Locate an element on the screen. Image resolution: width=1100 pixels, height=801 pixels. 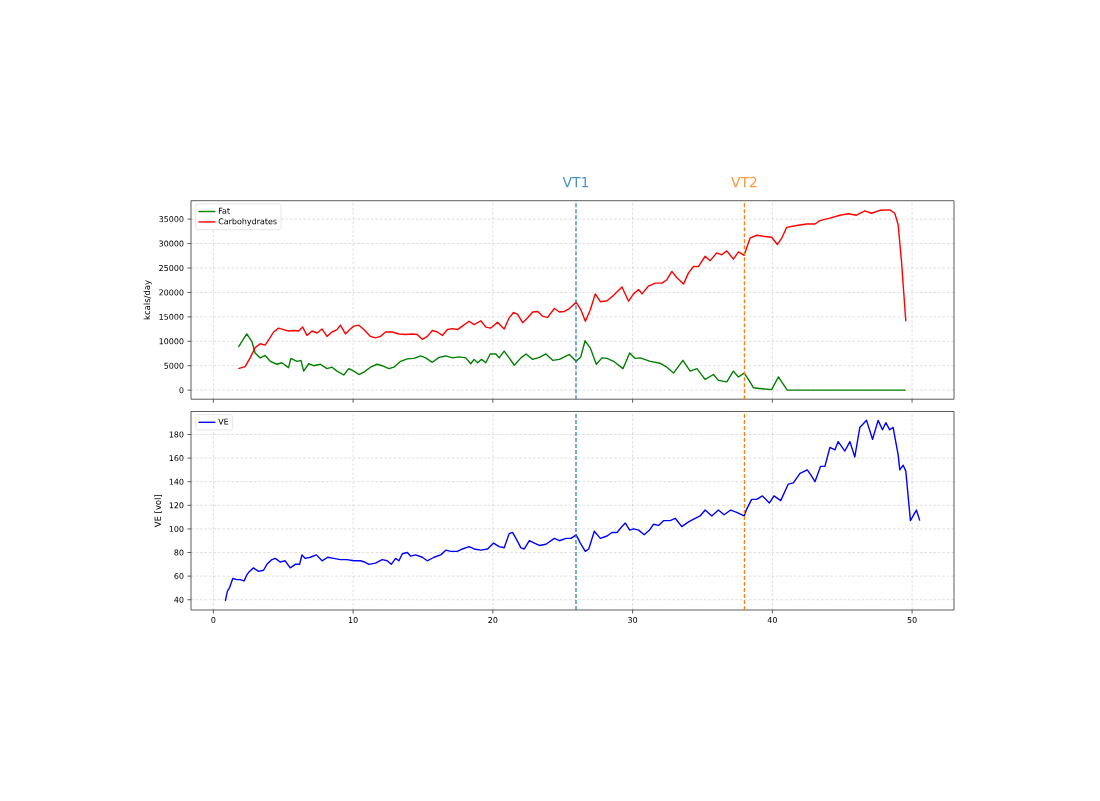
y-axis-title: kcals/day is located at coordinates (147, 300).